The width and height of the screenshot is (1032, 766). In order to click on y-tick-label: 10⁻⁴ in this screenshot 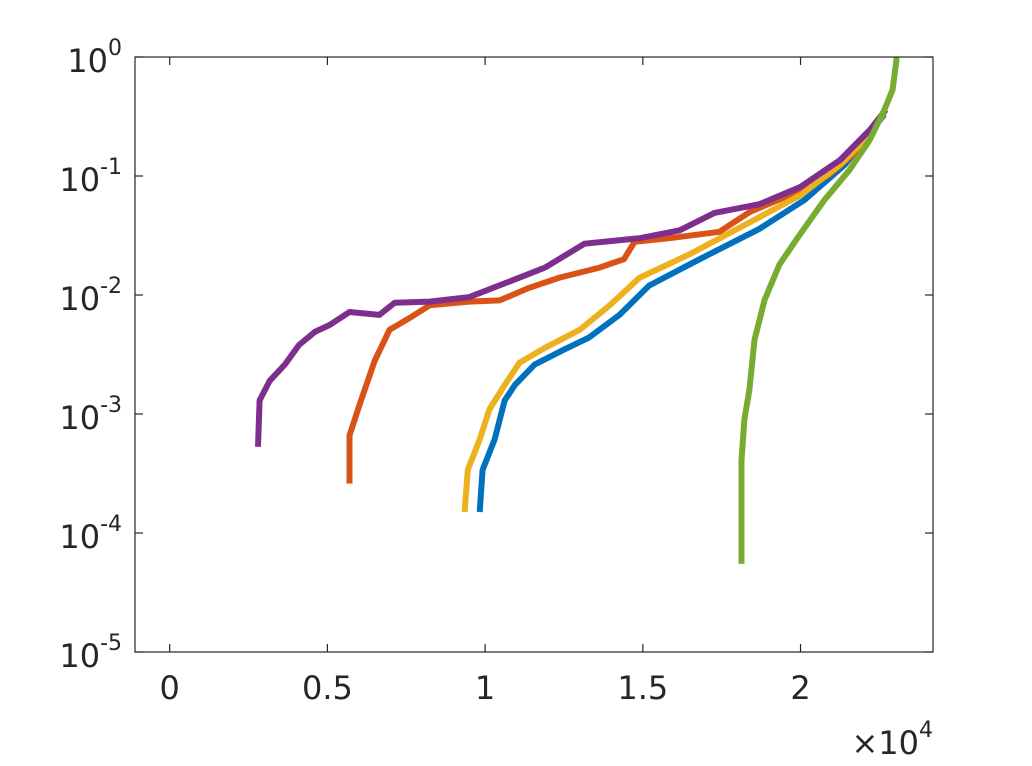, I will do `click(90, 534)`.